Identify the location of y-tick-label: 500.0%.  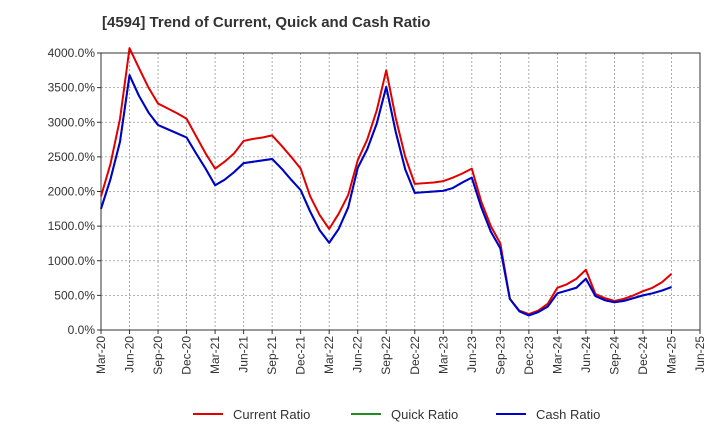
(74, 295).